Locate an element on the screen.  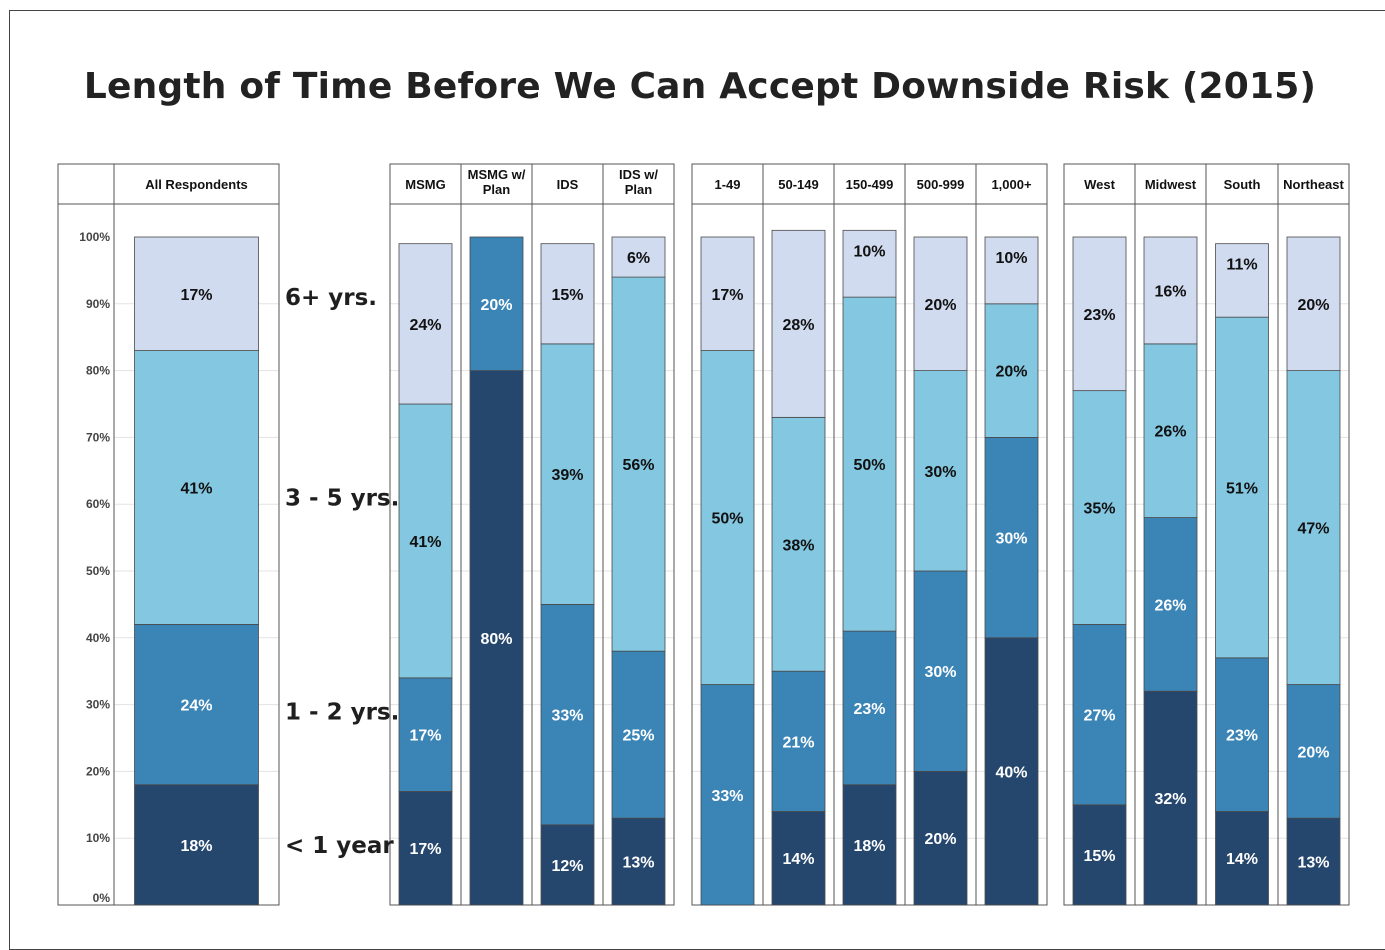
data-label: 12% is located at coordinates (567, 866).